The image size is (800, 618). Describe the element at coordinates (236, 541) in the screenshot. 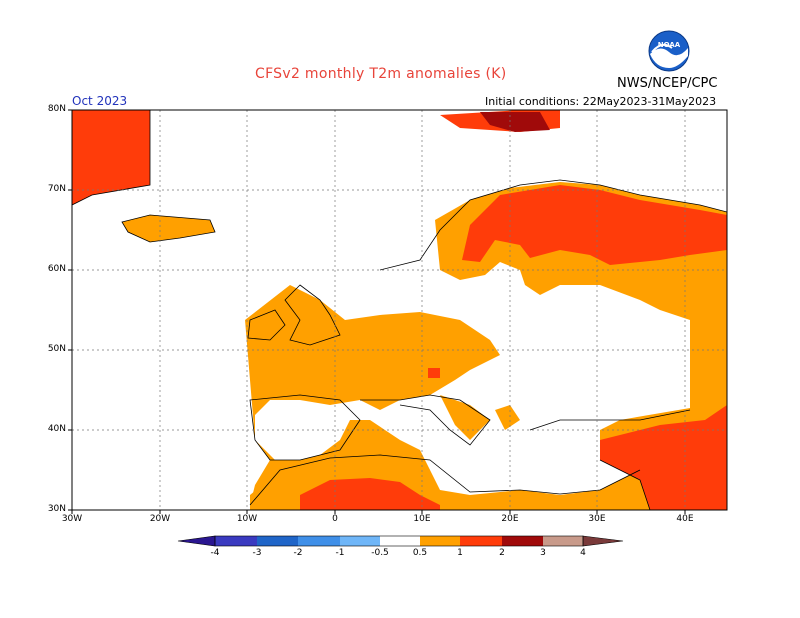

I see `colorbar-minus4-minus3` at that location.